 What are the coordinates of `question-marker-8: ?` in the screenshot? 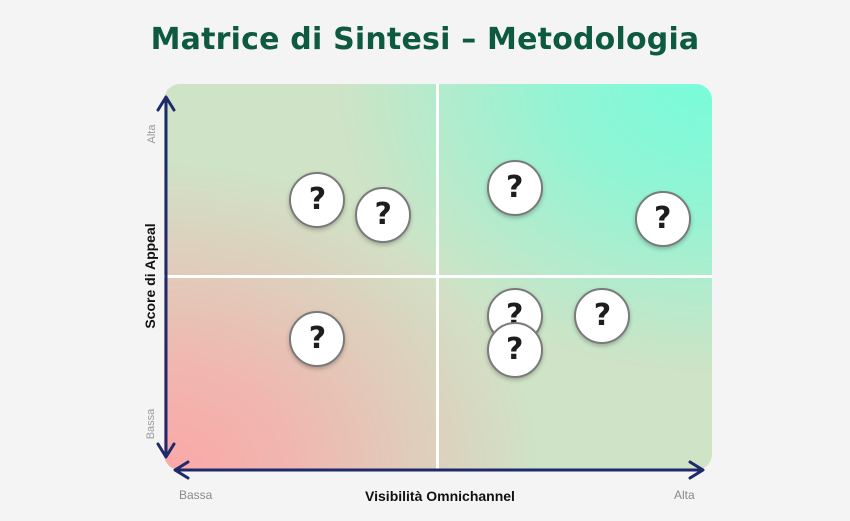 It's located at (514, 350).